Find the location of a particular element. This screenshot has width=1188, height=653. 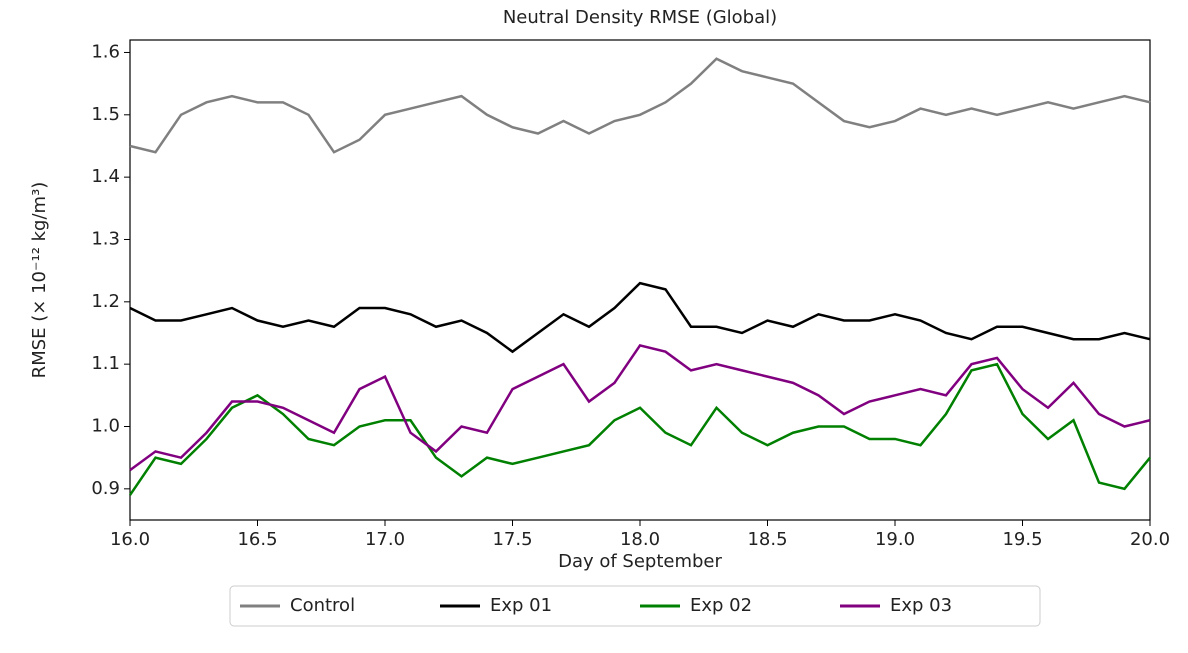

chart-title: Neutral Density RMSE (Global) is located at coordinates (640, 17).